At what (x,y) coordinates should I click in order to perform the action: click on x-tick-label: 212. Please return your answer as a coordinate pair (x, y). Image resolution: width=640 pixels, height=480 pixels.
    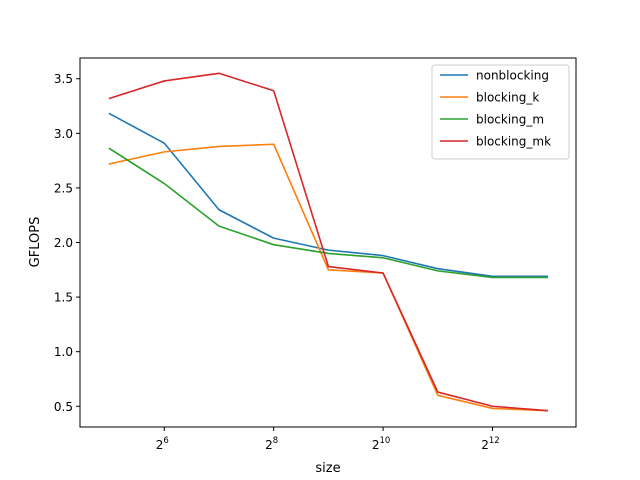
    Looking at the image, I should click on (490, 444).